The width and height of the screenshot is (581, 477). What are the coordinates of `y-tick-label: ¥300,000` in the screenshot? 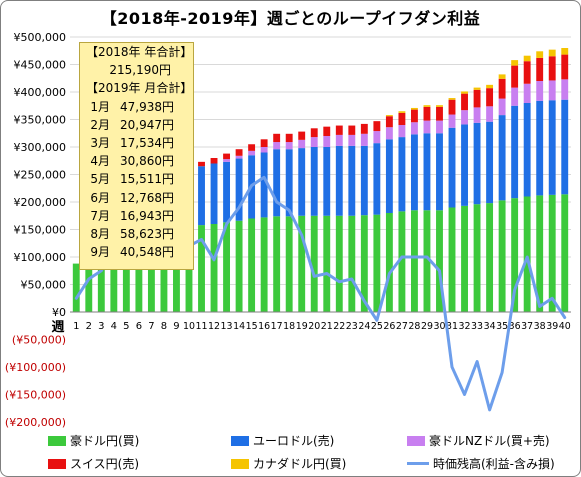 It's located at (40, 147).